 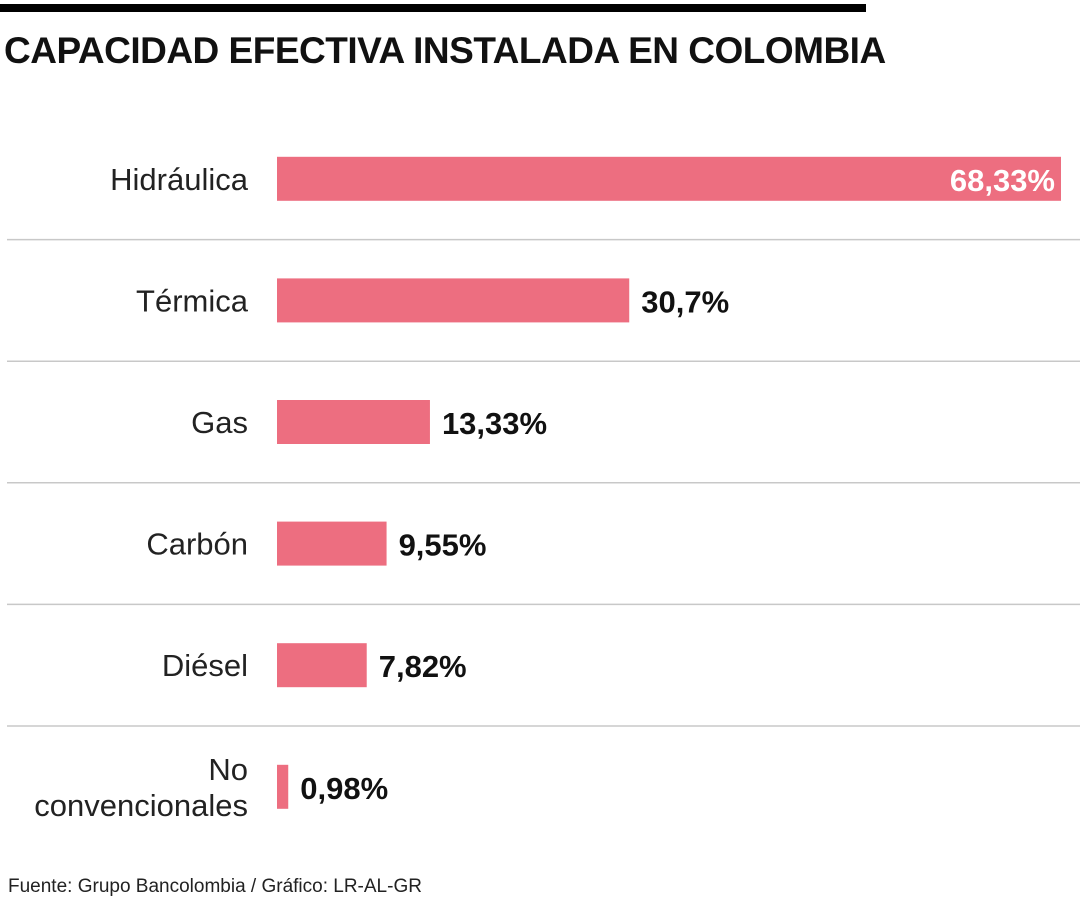 I want to click on category-label-line: Carbón, so click(x=197, y=544).